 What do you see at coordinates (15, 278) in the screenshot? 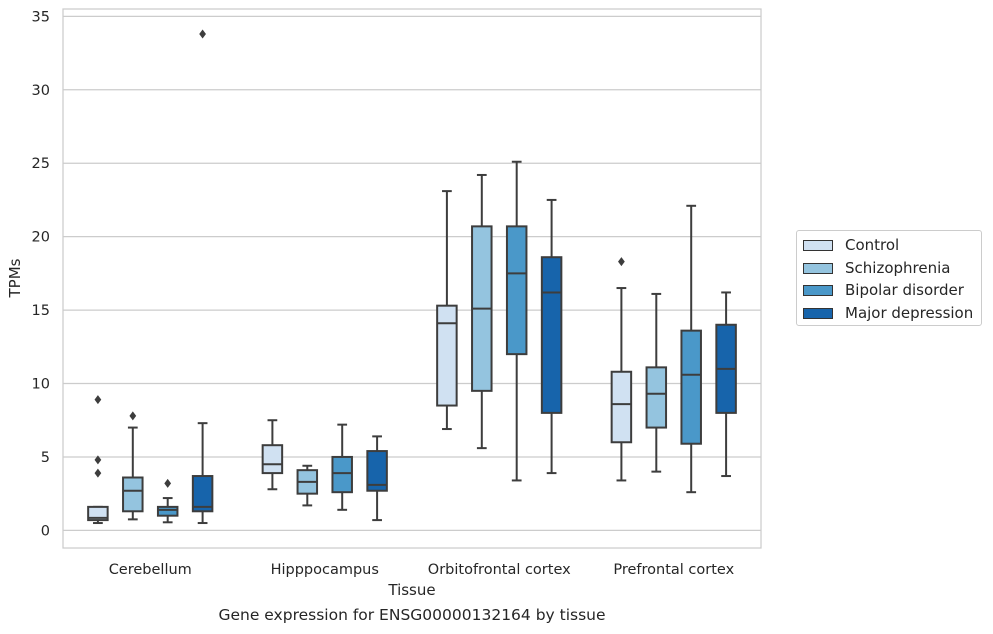
I see `y-axis-label: TPMs` at bounding box center [15, 278].